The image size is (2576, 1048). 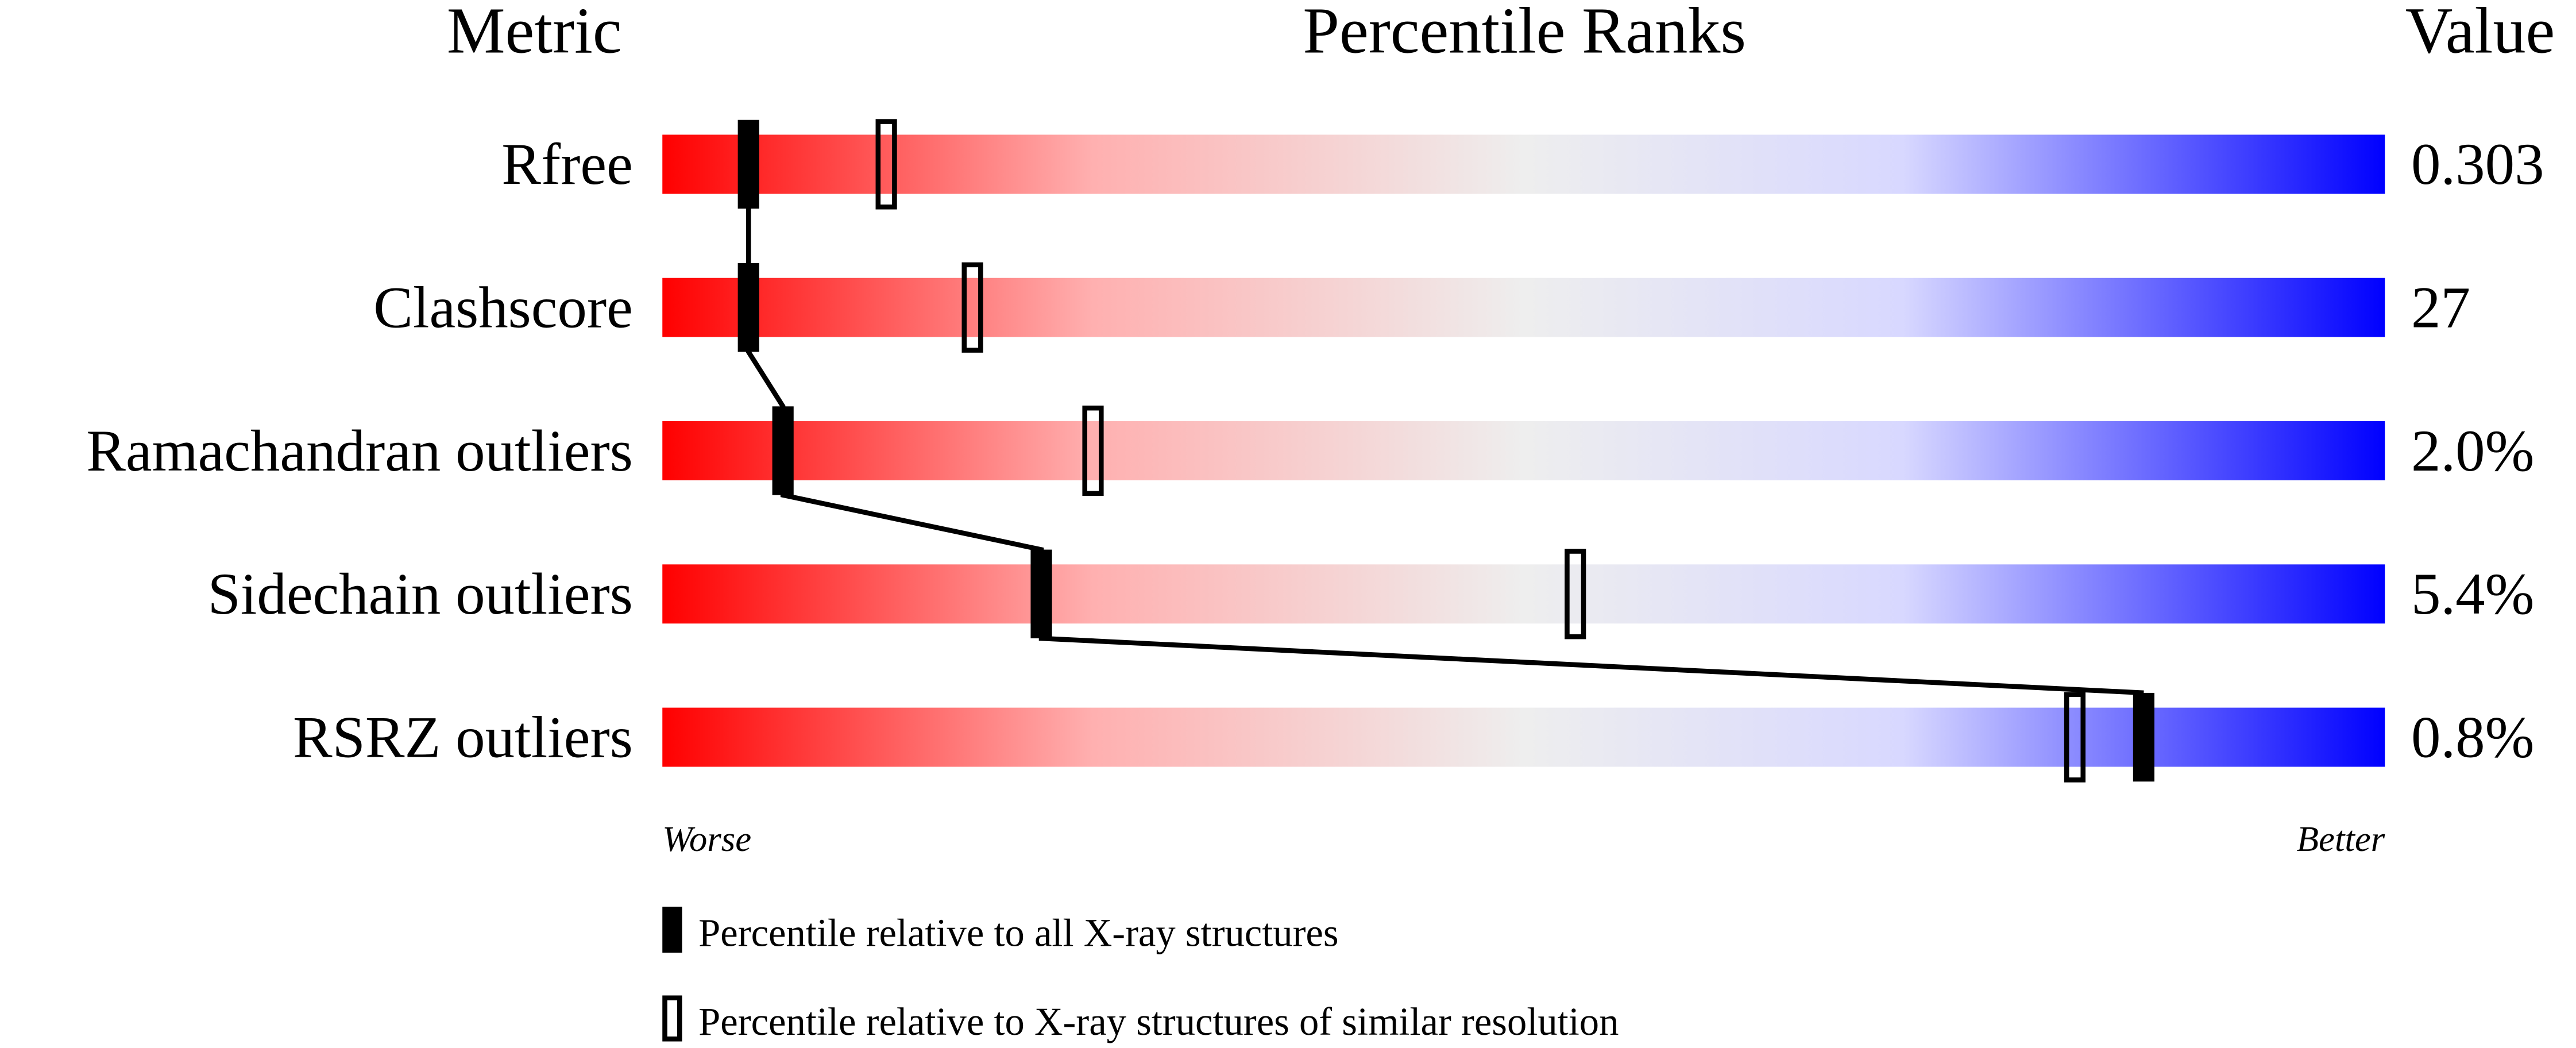 I want to click on header-value: Value, so click(x=2480, y=33).